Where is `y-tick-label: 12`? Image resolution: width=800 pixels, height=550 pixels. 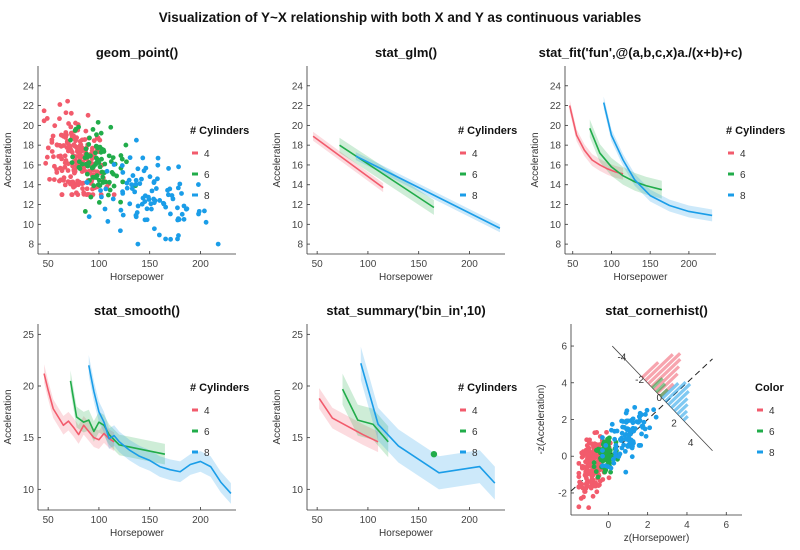 y-tick-label: 12 is located at coordinates (29, 205).